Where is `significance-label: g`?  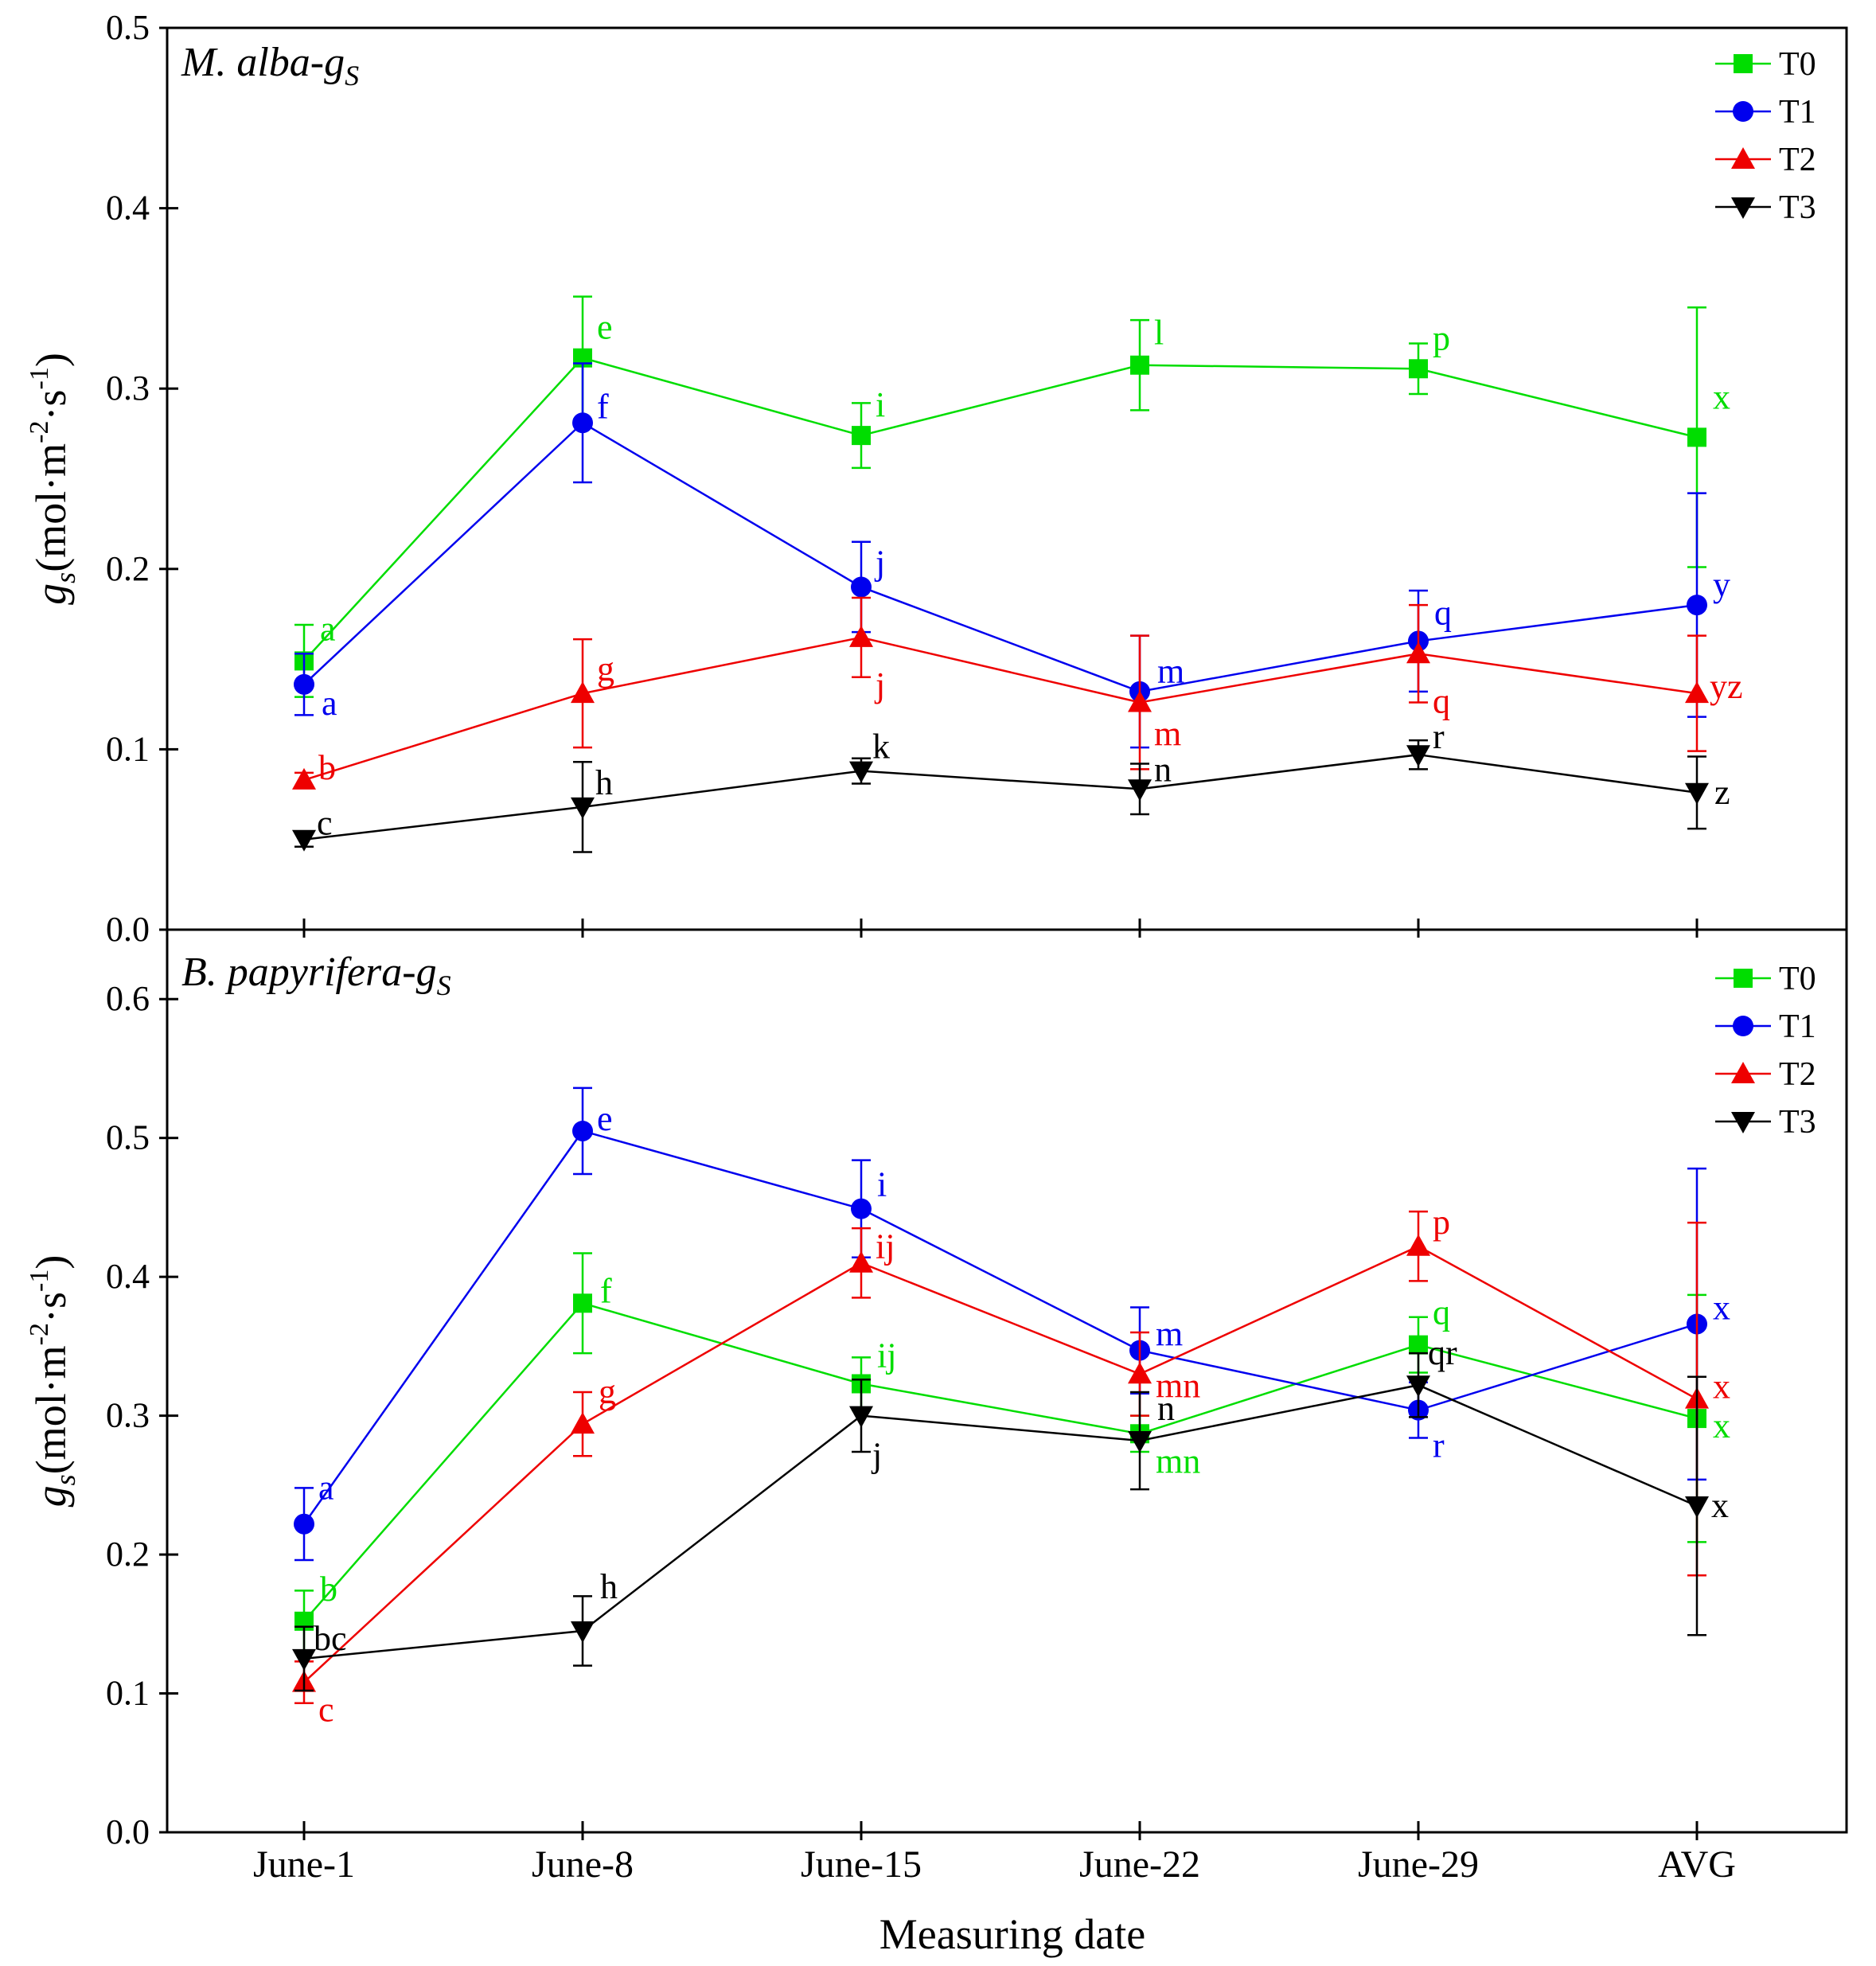 significance-label: g is located at coordinates (605, 668).